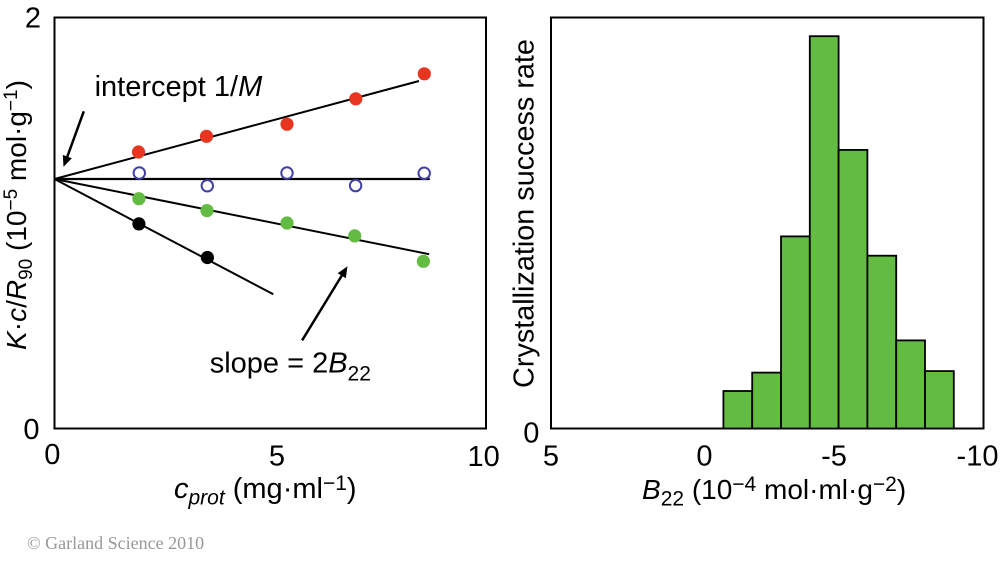 This screenshot has width=1000, height=566. Describe the element at coordinates (774, 492) in the screenshot. I see `svg-text: B22 (10−4 mol·ml·g−2)` at that location.